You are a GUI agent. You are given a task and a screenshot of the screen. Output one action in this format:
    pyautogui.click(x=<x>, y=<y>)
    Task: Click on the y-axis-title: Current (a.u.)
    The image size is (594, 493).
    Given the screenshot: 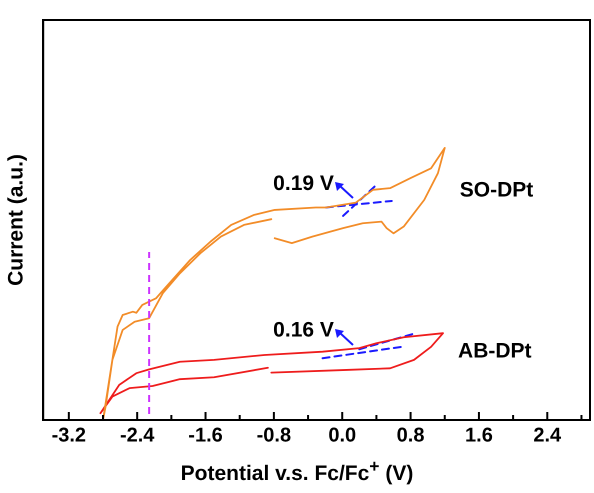 What is the action you would take?
    pyautogui.click(x=16, y=220)
    